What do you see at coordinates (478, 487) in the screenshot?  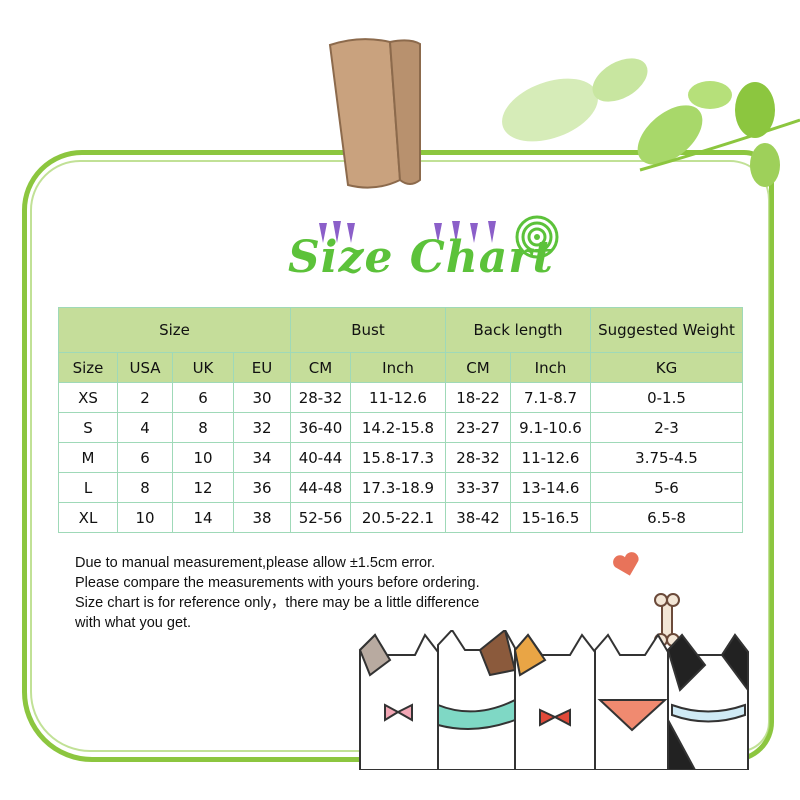 I see `table-cell: 33-37` at bounding box center [478, 487].